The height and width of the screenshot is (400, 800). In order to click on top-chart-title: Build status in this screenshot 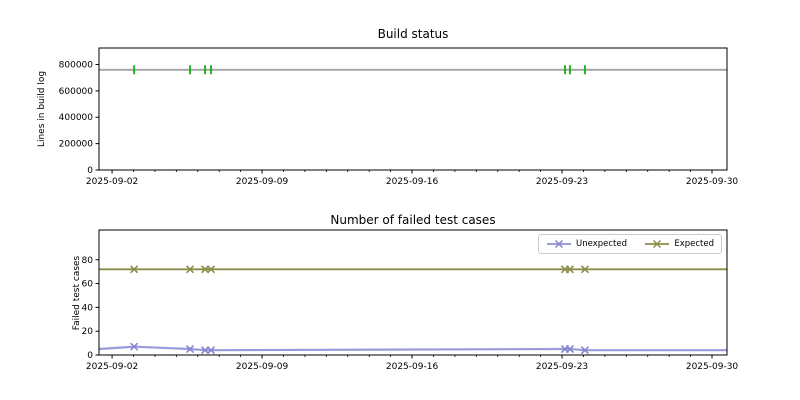, I will do `click(413, 34)`.